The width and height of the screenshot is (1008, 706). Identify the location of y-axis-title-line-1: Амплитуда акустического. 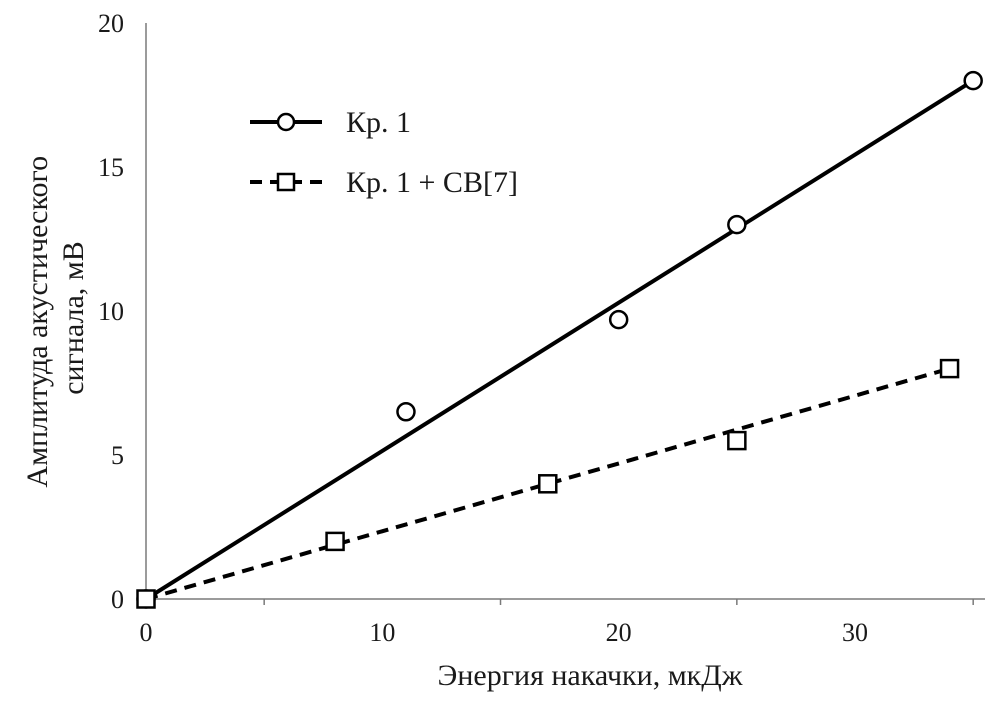
(37, 322).